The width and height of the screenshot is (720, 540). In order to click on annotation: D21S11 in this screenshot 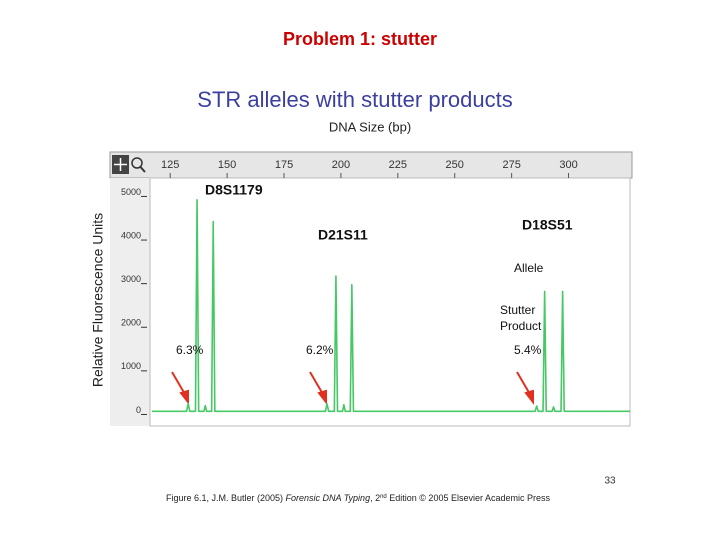, I will do `click(343, 235)`.